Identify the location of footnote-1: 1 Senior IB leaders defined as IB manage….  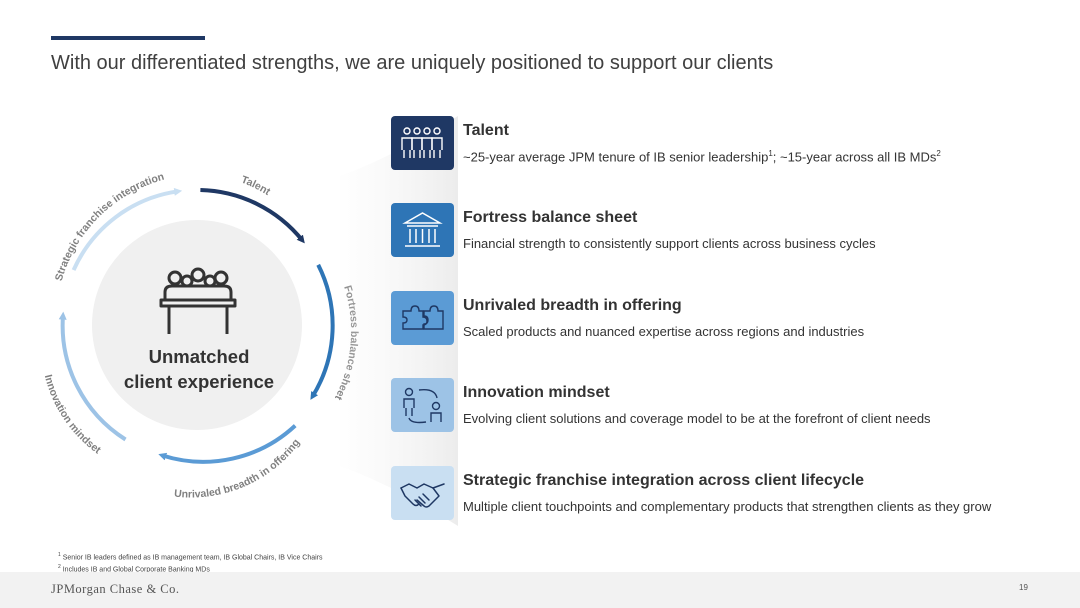
(190, 557).